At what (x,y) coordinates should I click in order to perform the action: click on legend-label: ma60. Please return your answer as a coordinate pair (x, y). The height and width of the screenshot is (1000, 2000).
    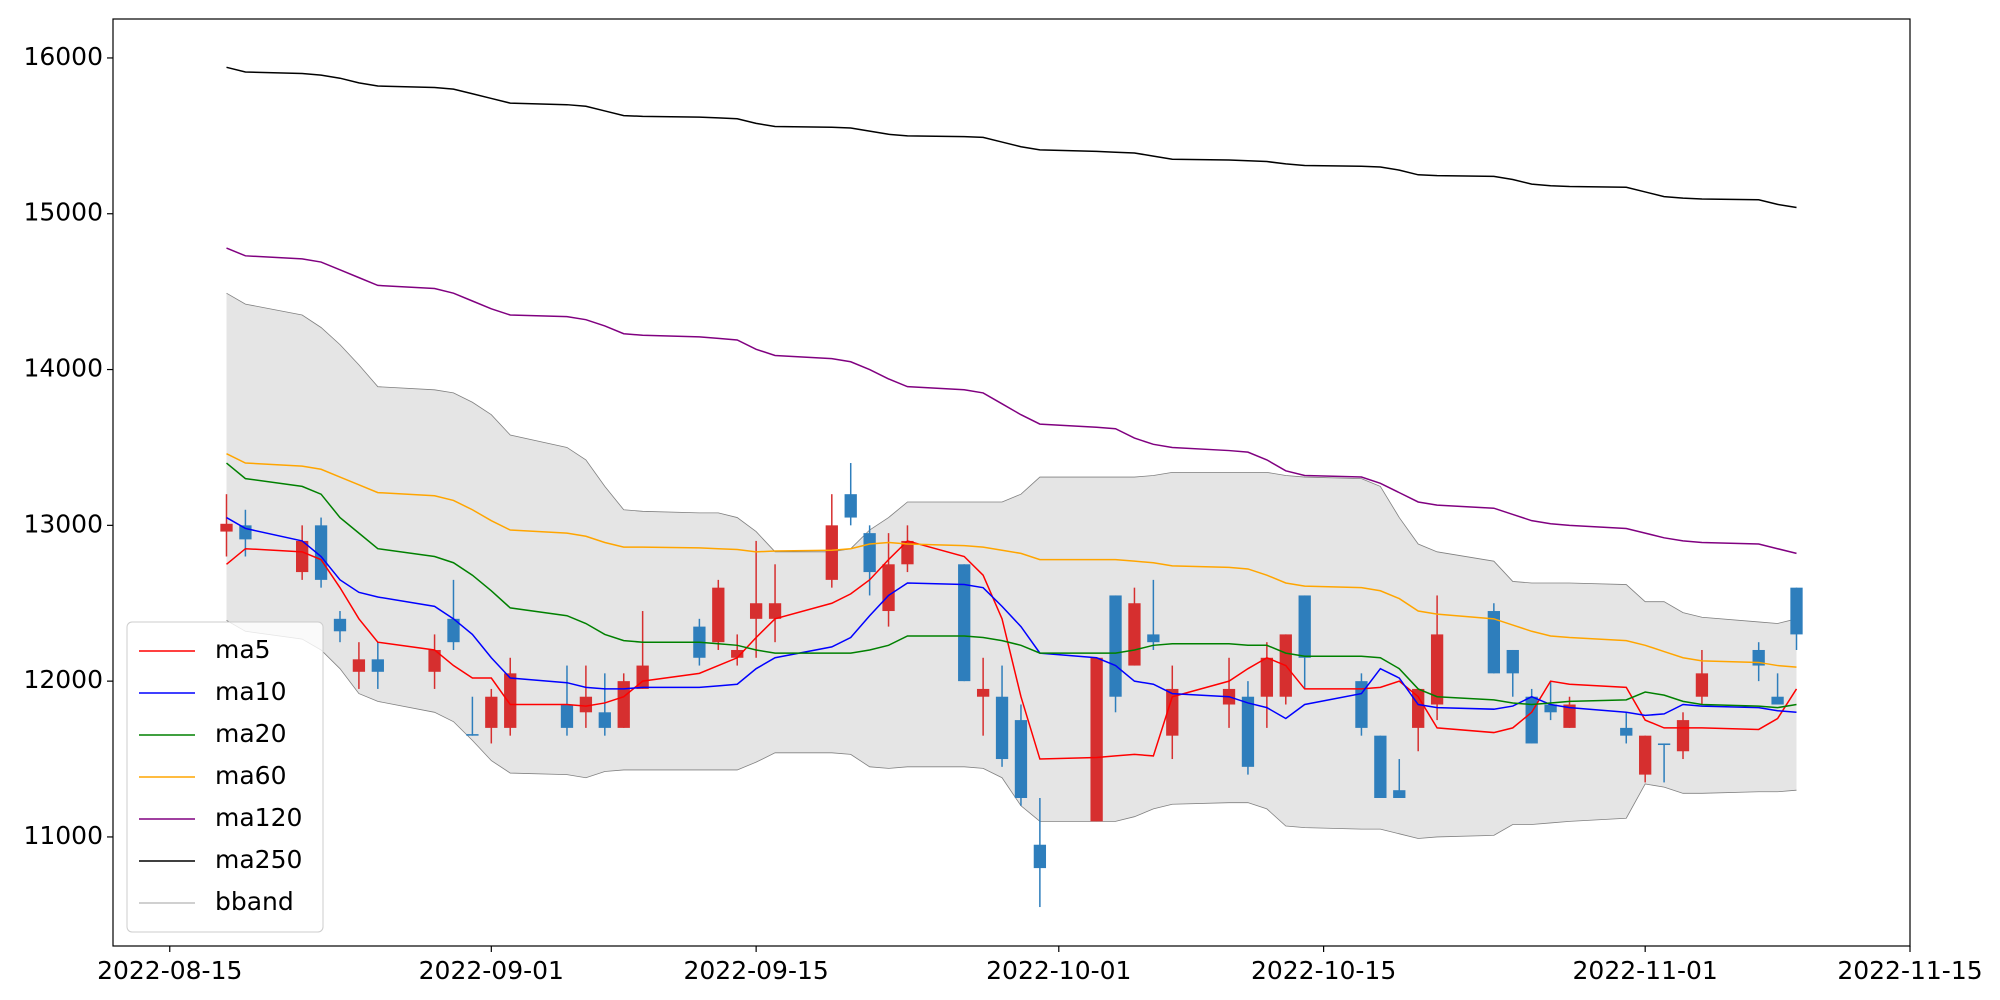
    Looking at the image, I should click on (250, 775).